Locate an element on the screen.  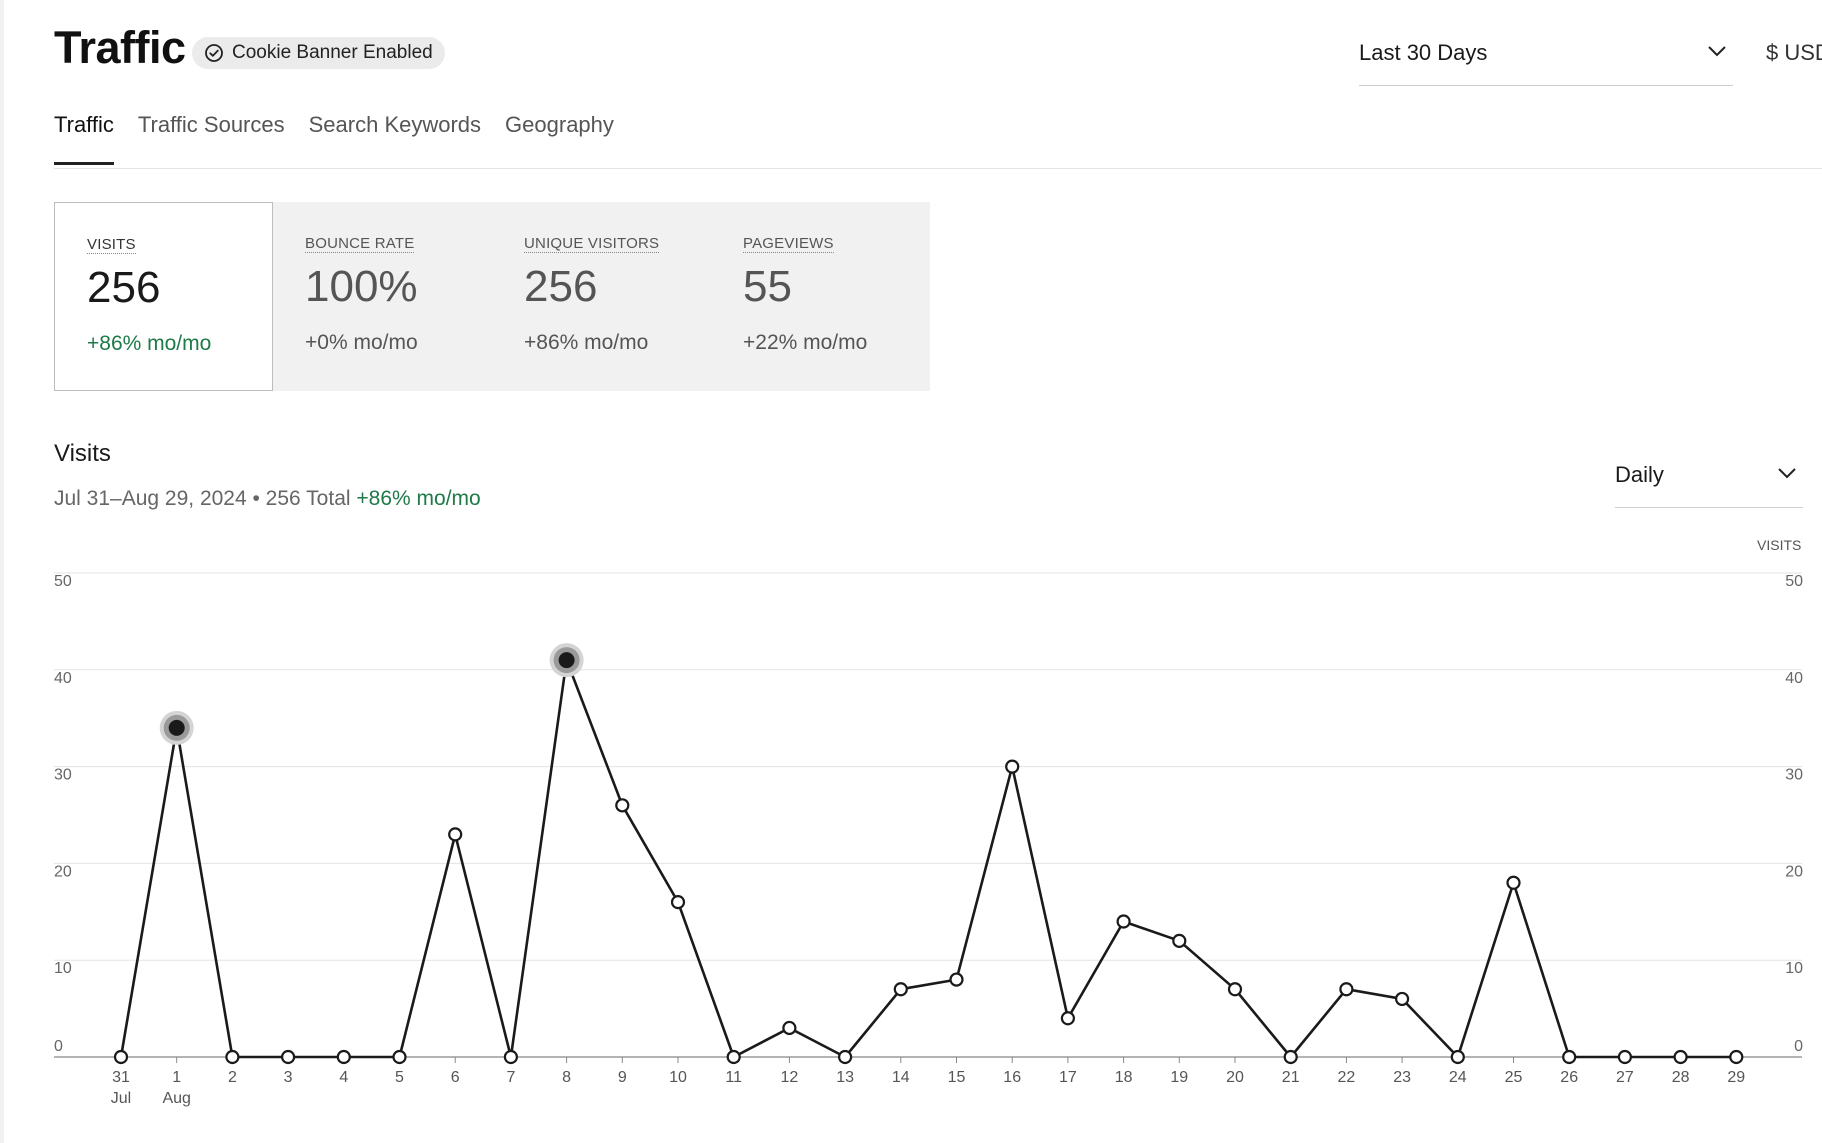
metric-change: +22% mo/mo is located at coordinates (805, 342).